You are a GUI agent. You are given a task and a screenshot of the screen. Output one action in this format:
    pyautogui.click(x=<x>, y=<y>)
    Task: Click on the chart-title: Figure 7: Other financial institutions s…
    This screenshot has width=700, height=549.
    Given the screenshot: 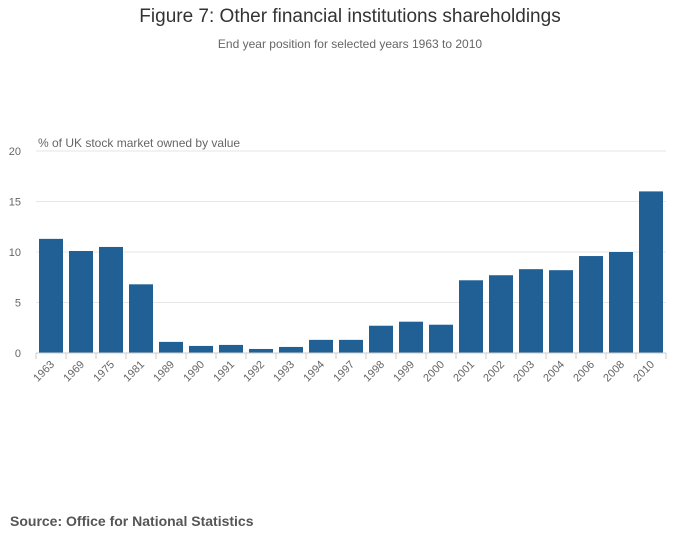 What is the action you would take?
    pyautogui.click(x=350, y=16)
    